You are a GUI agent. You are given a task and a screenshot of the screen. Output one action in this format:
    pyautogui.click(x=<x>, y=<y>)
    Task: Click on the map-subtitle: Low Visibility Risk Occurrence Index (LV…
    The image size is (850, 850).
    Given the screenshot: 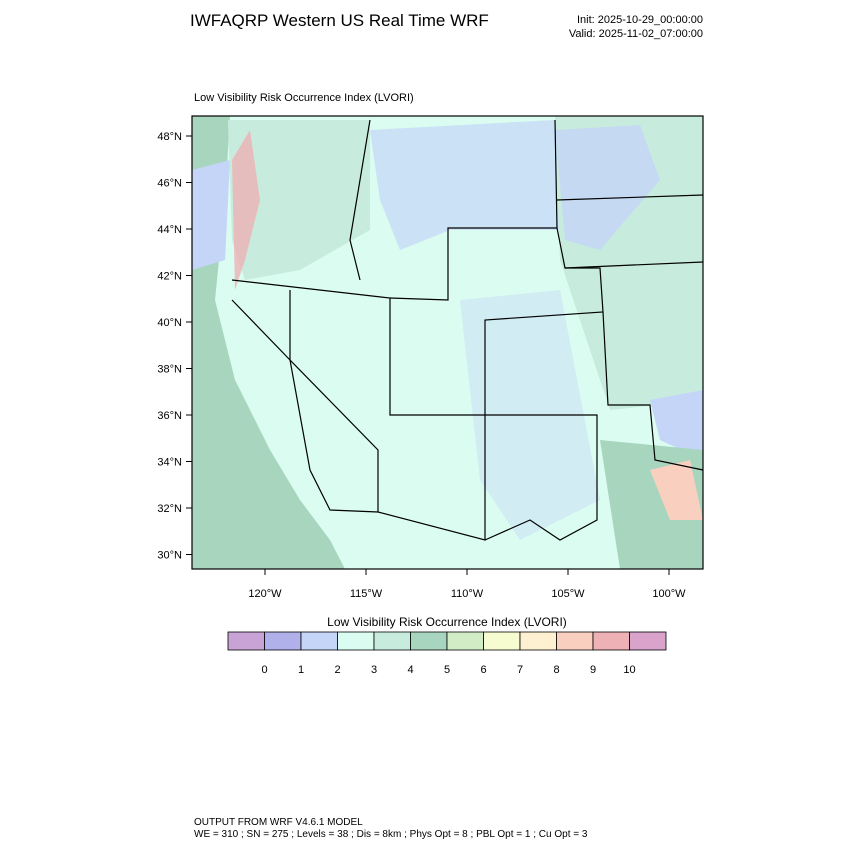 What is the action you would take?
    pyautogui.click(x=304, y=98)
    